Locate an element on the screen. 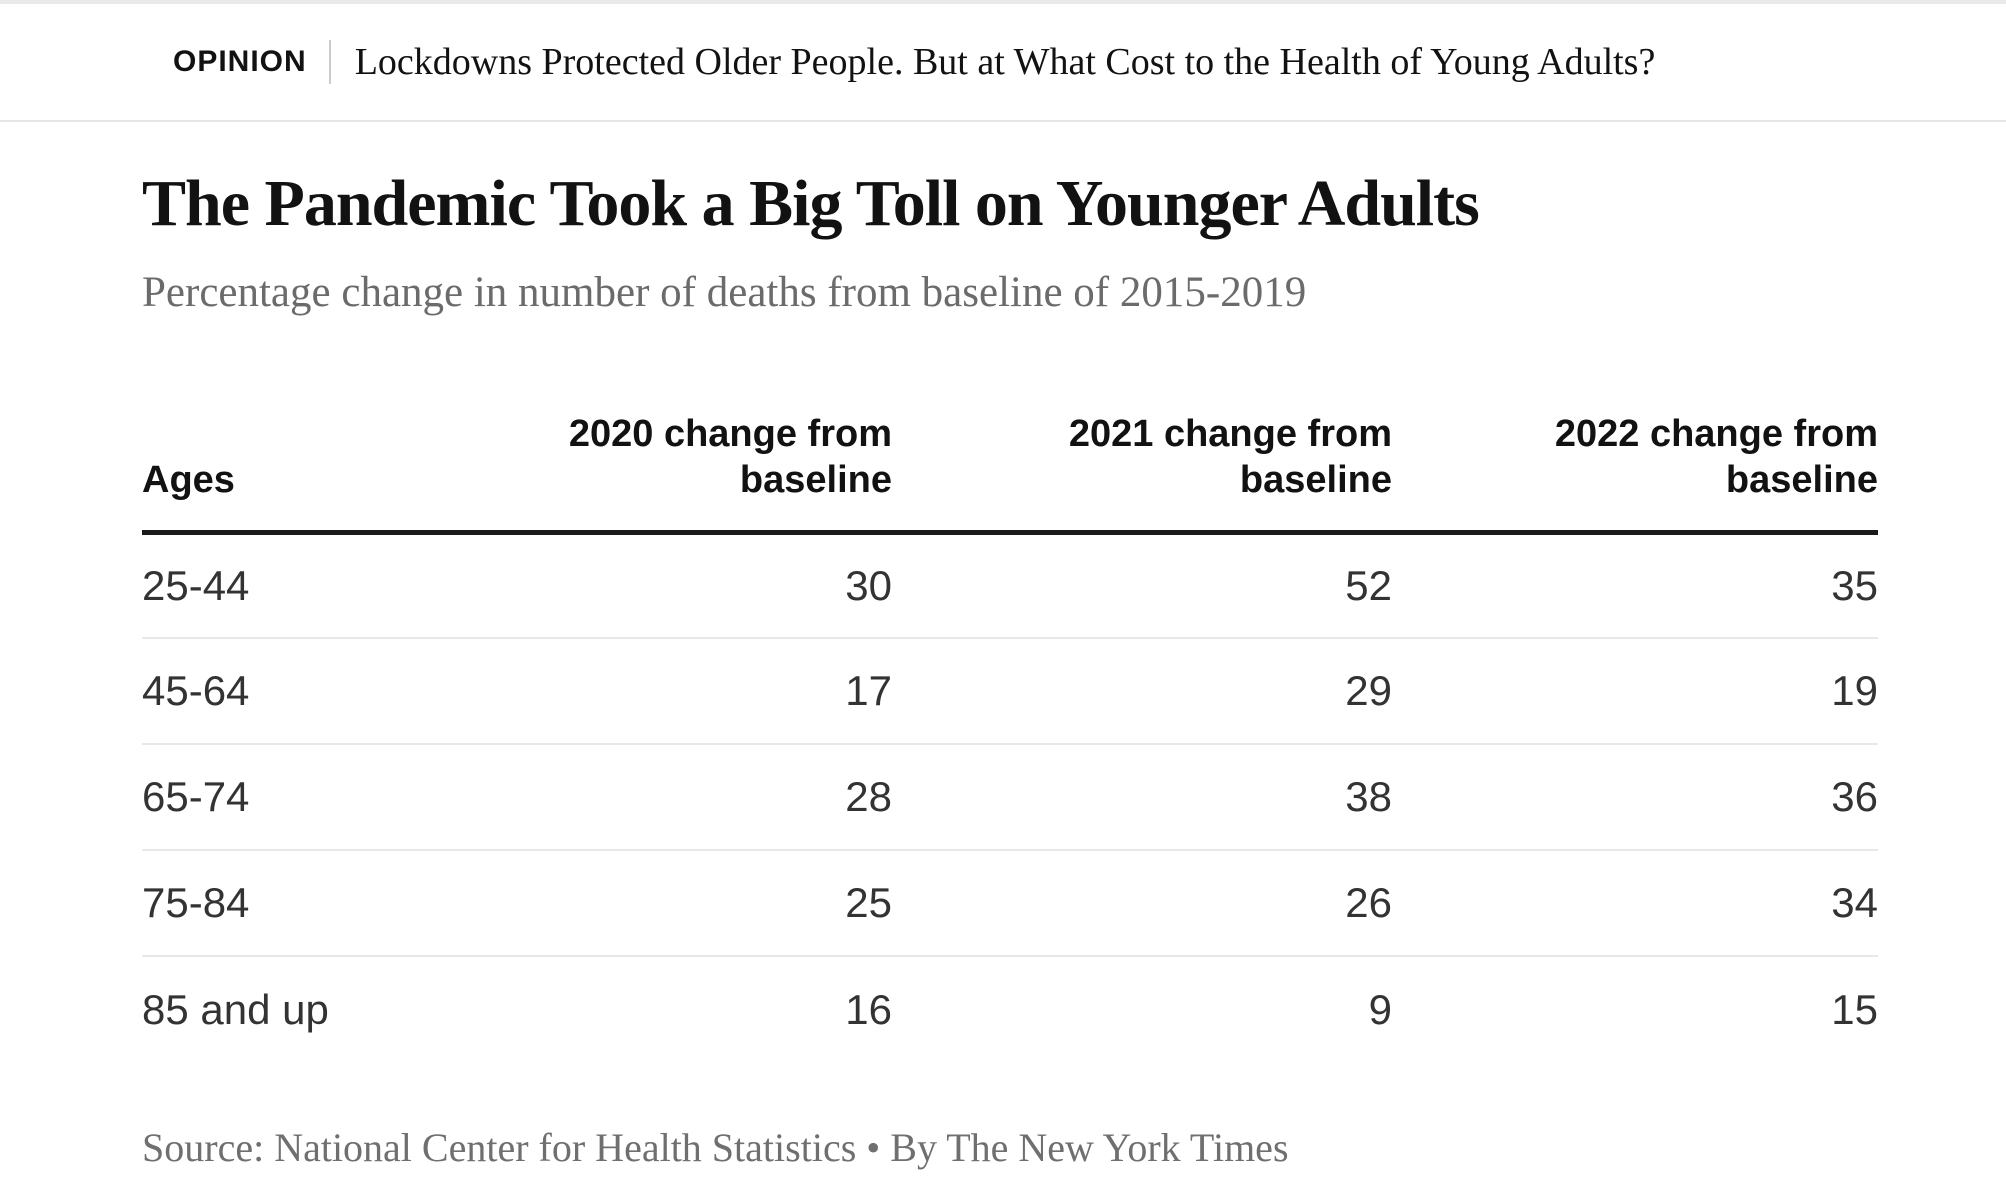  top-border is located at coordinates (1003, 2).